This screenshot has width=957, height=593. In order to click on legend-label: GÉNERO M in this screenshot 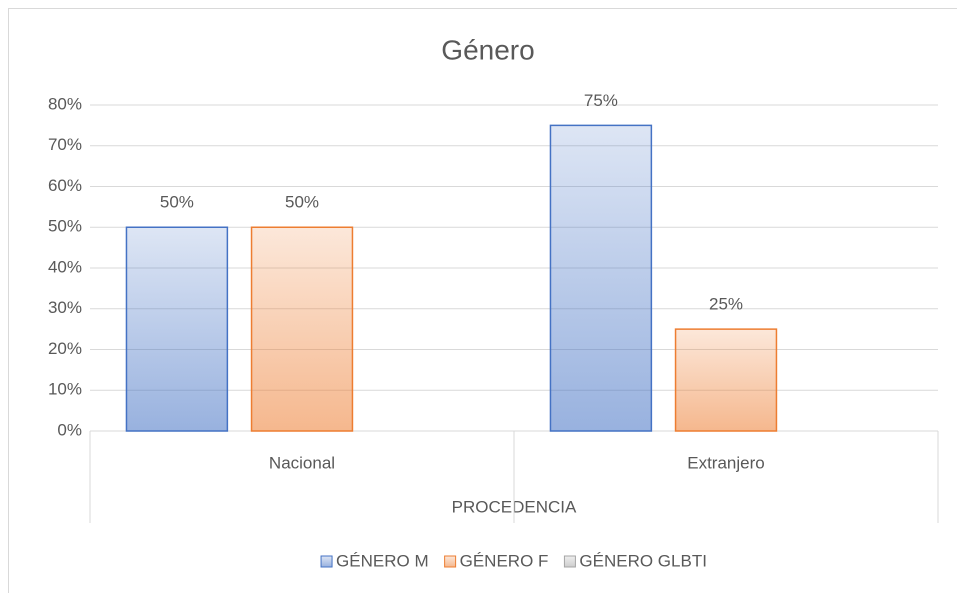, I will do `click(382, 560)`.